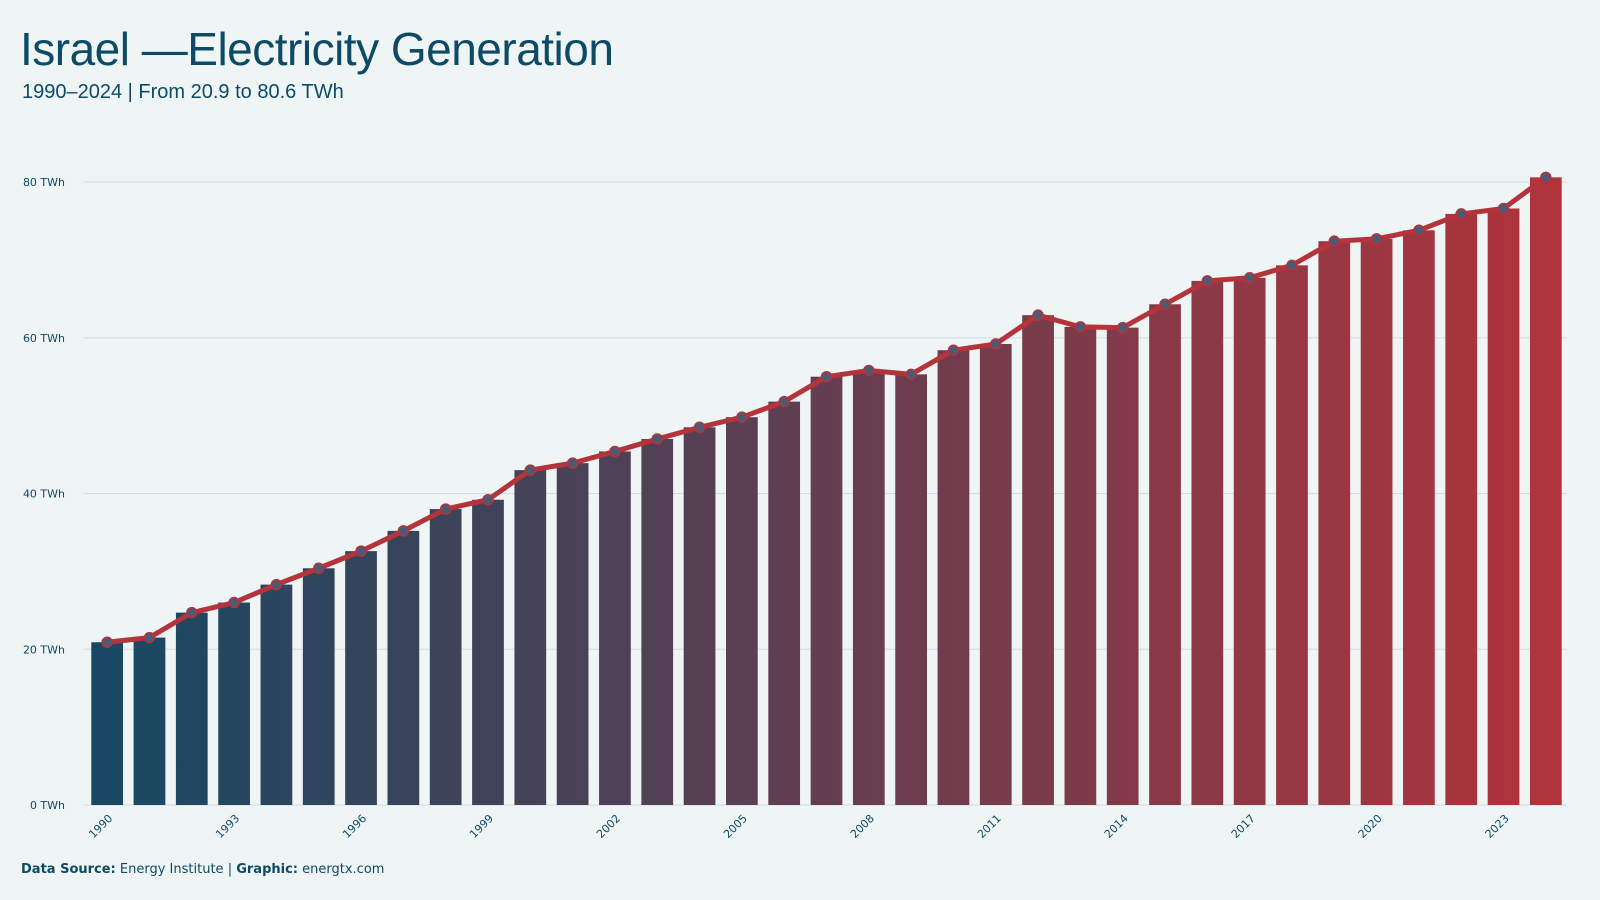 The image size is (1600, 900). I want to click on x-tick-label: 2023, so click(1497, 826).